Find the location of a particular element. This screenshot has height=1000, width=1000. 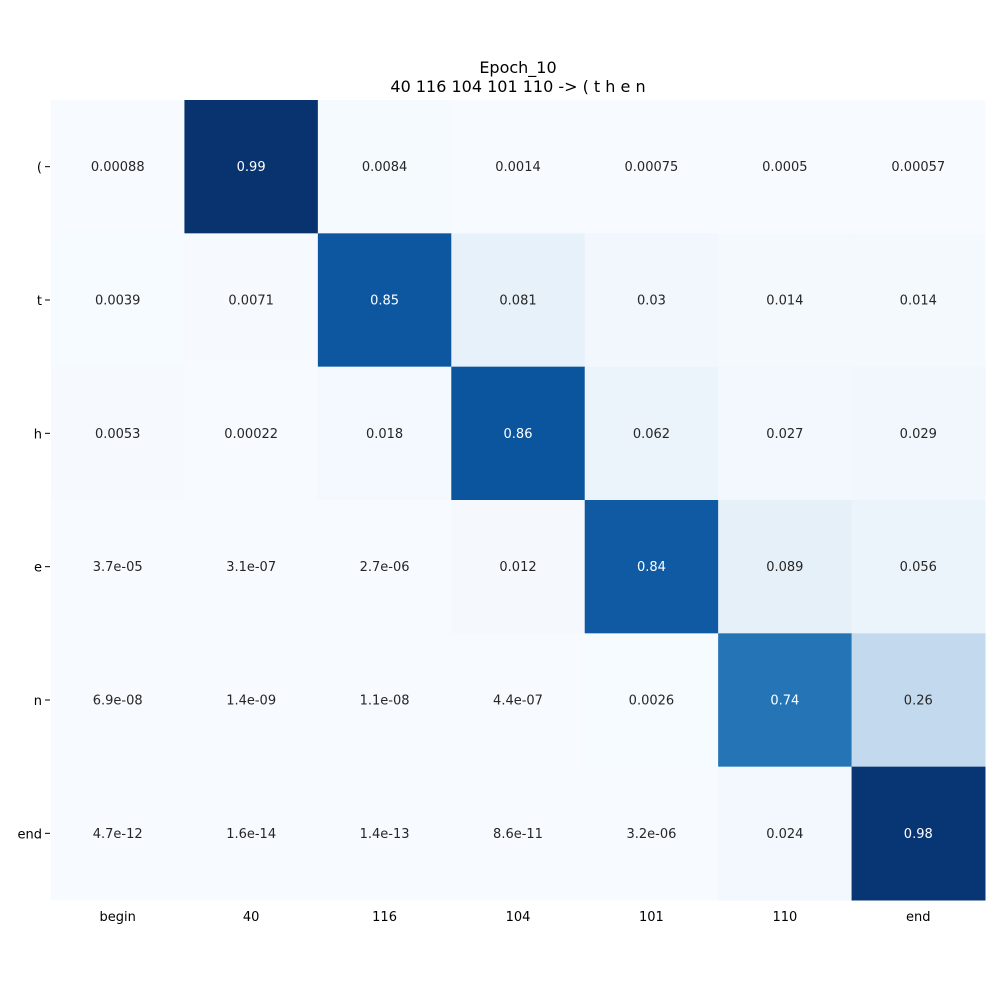

y-tick-label: ( is located at coordinates (39, 168).